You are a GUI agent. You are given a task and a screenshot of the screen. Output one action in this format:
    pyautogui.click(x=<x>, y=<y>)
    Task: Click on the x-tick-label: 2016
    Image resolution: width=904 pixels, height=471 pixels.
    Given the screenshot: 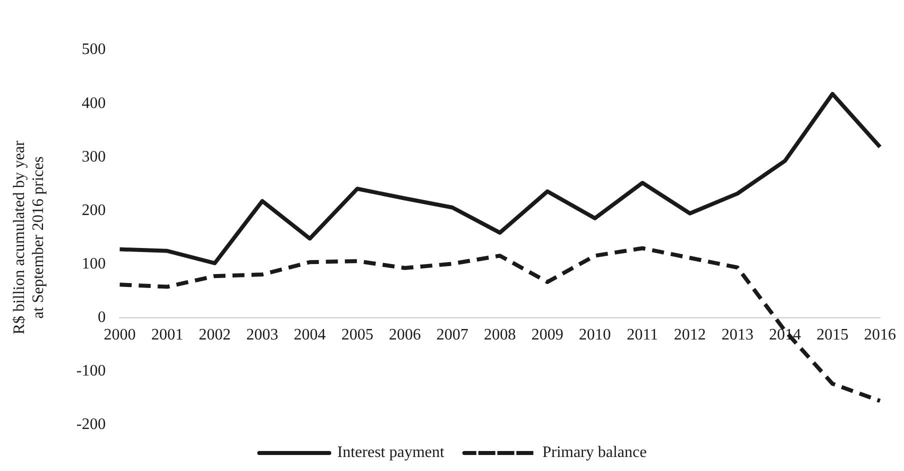 What is the action you would take?
    pyautogui.click(x=880, y=335)
    